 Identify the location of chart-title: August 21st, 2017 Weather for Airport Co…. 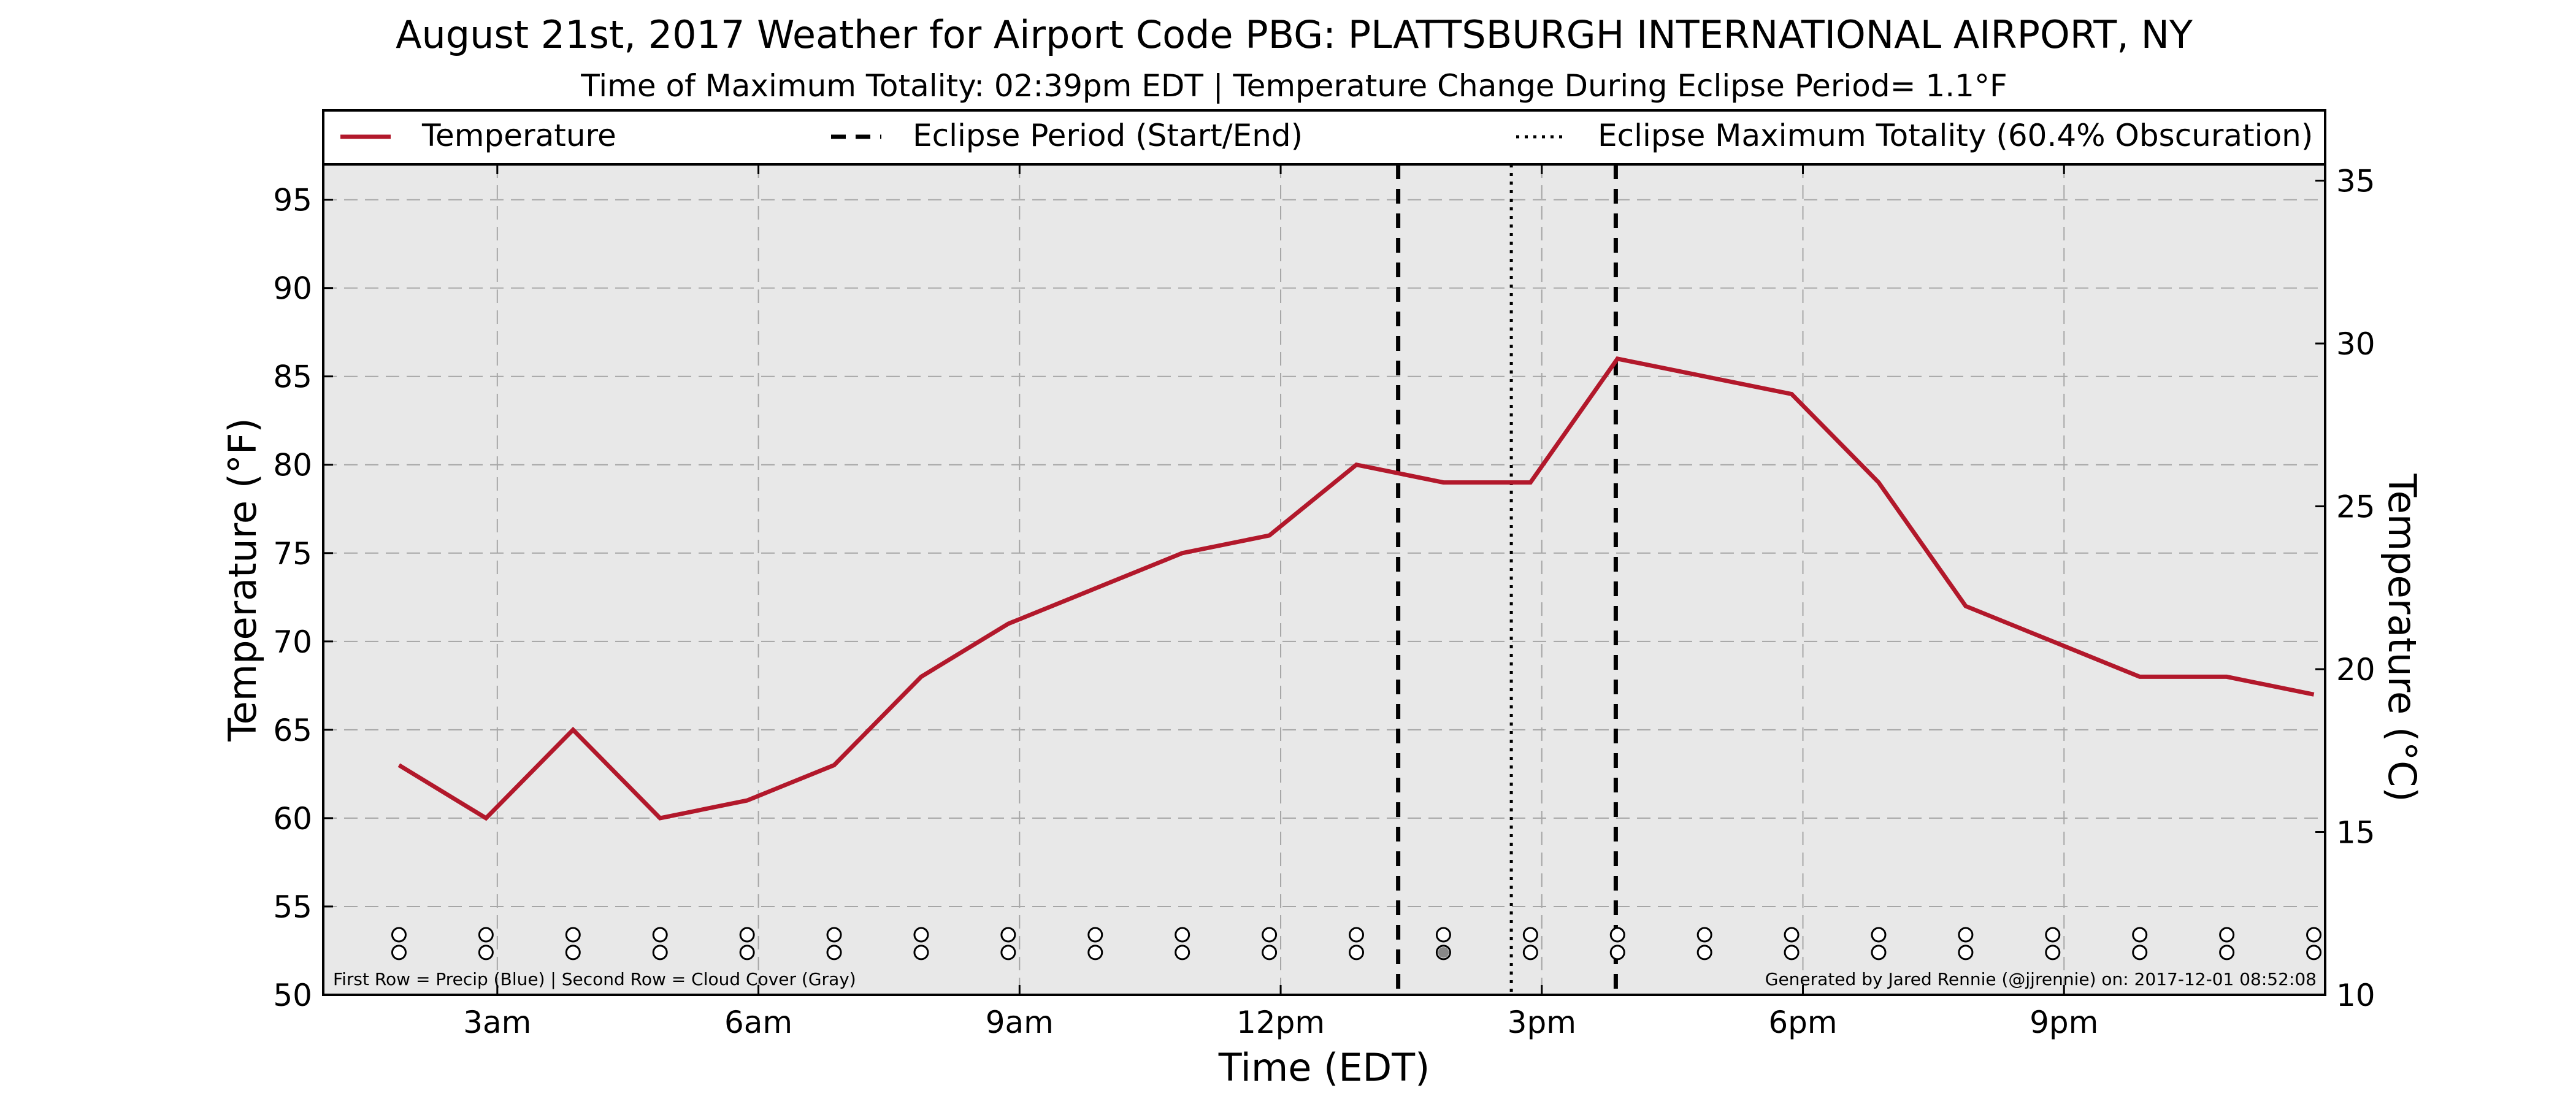
(1294, 34).